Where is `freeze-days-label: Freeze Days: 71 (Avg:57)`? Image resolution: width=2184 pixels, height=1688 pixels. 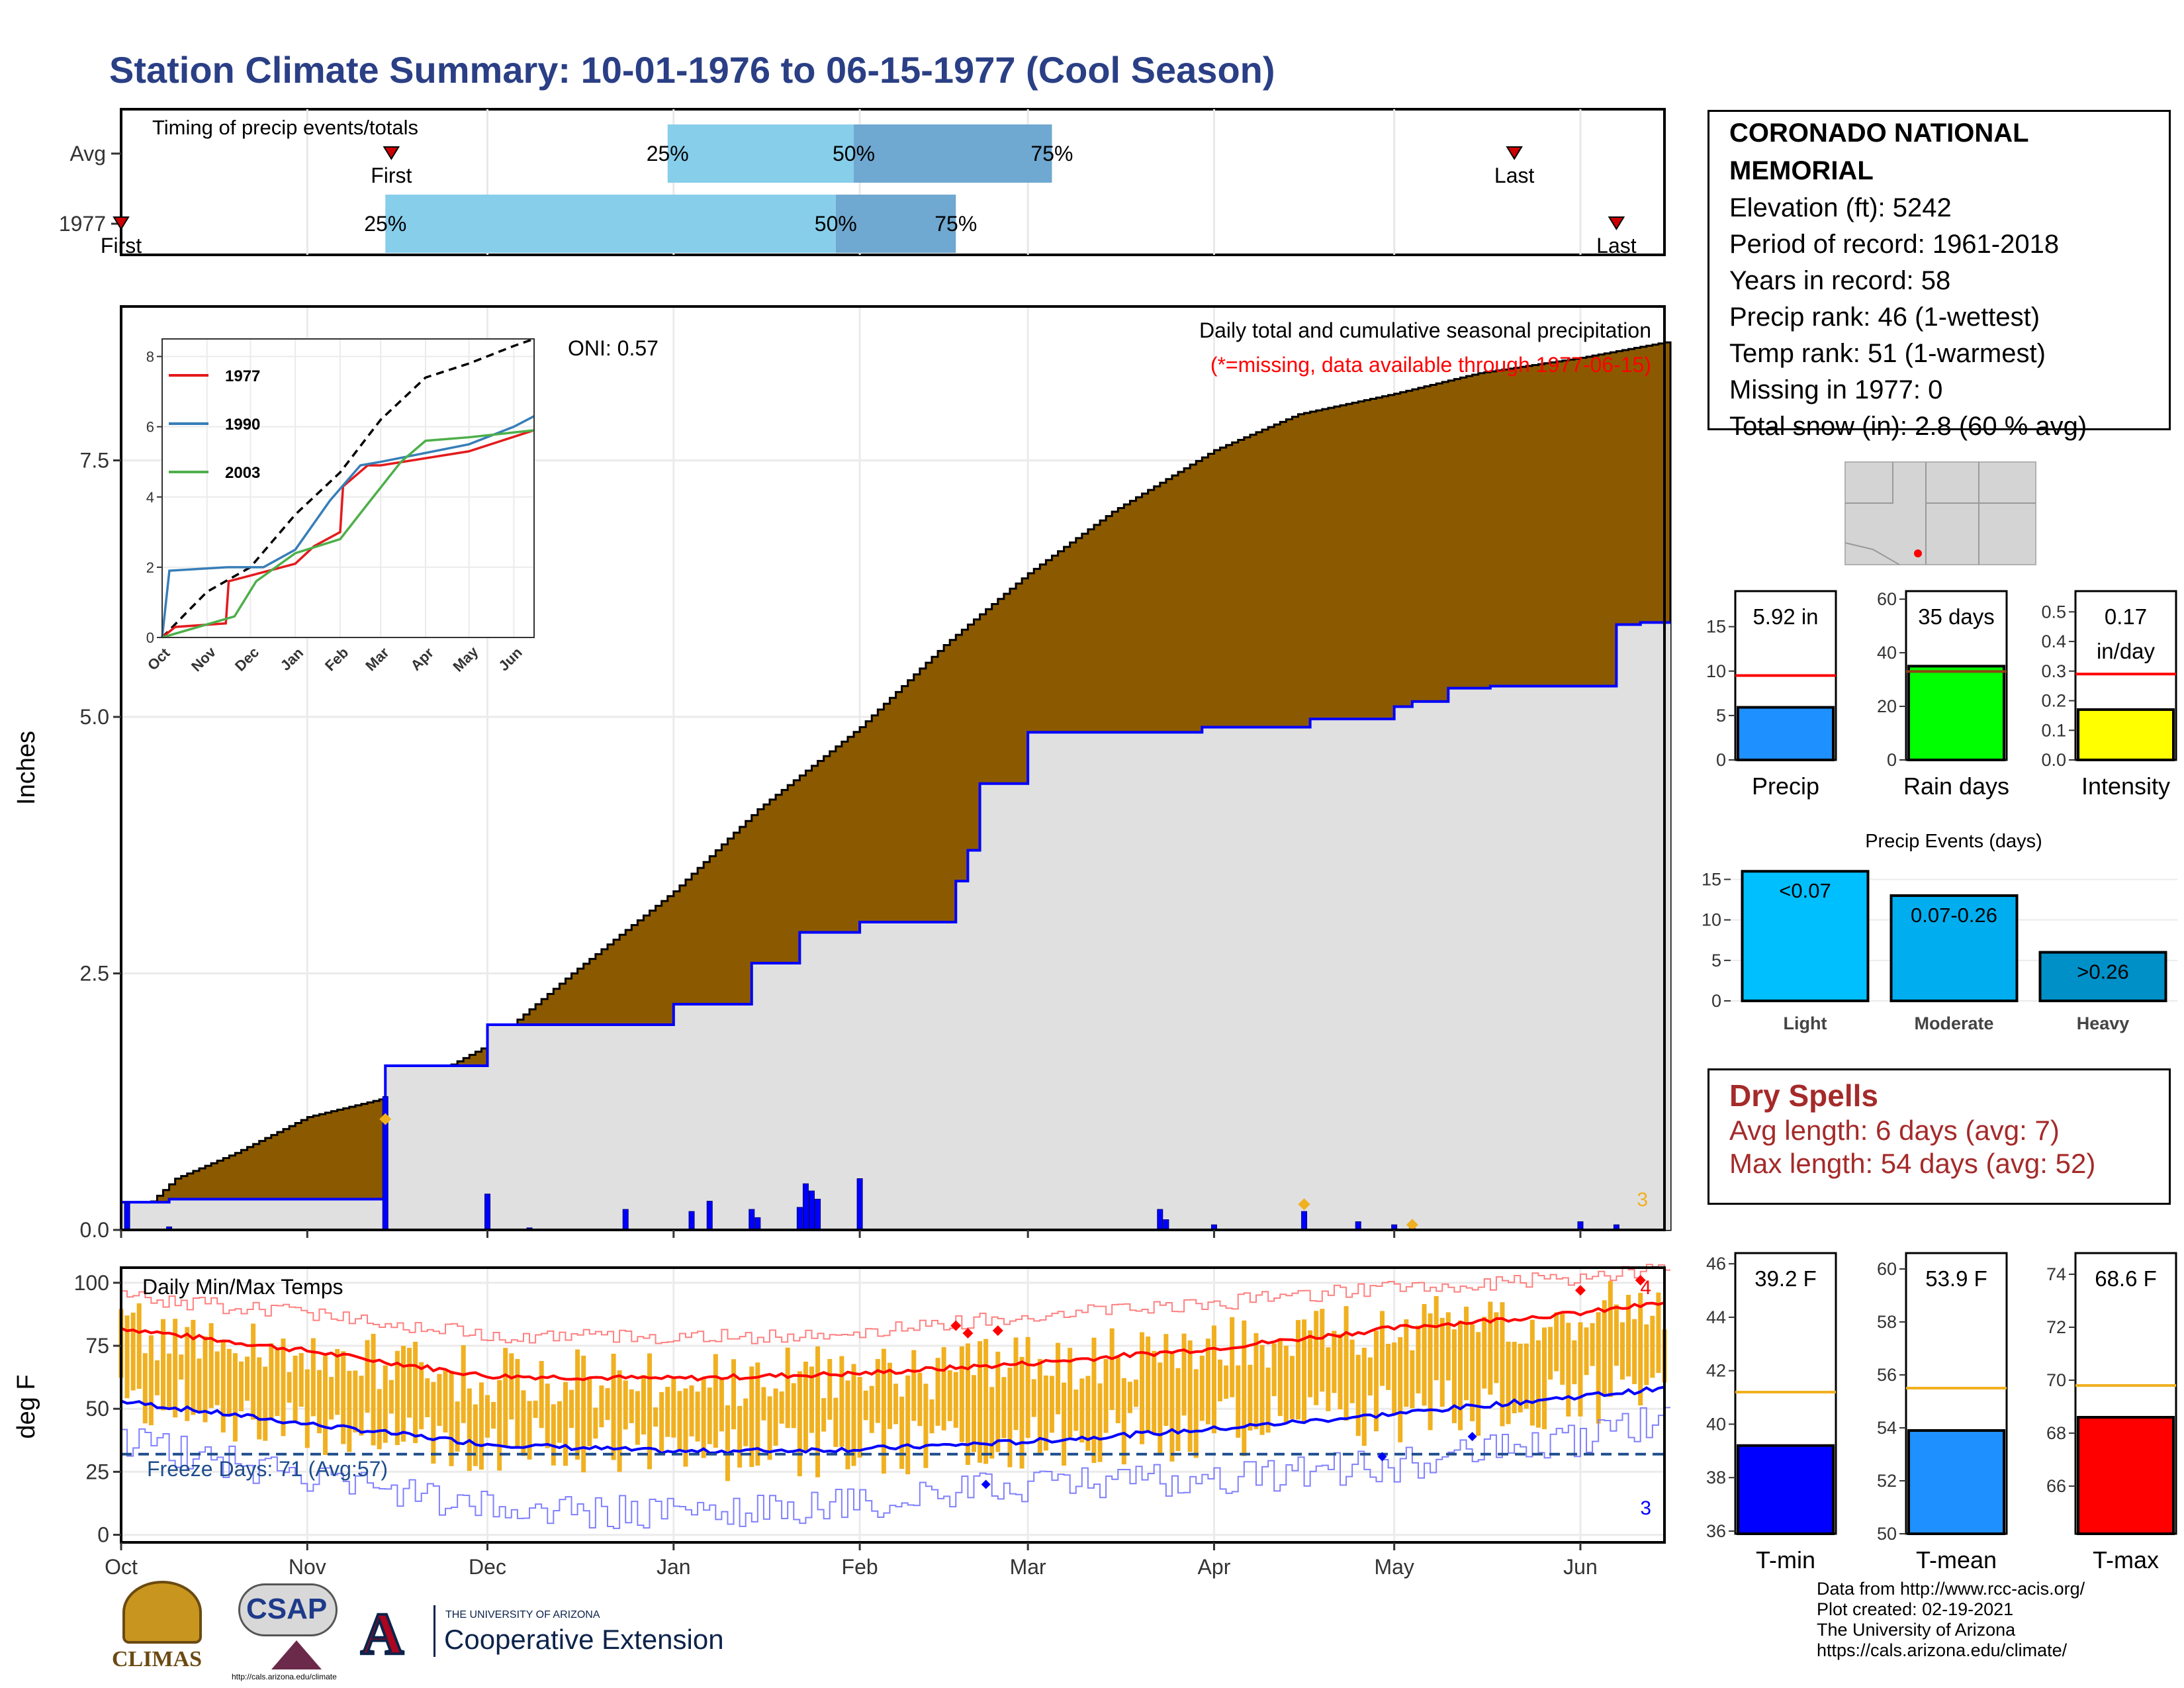 freeze-days-label: Freeze Days: 71 (Avg:57) is located at coordinates (267, 1469).